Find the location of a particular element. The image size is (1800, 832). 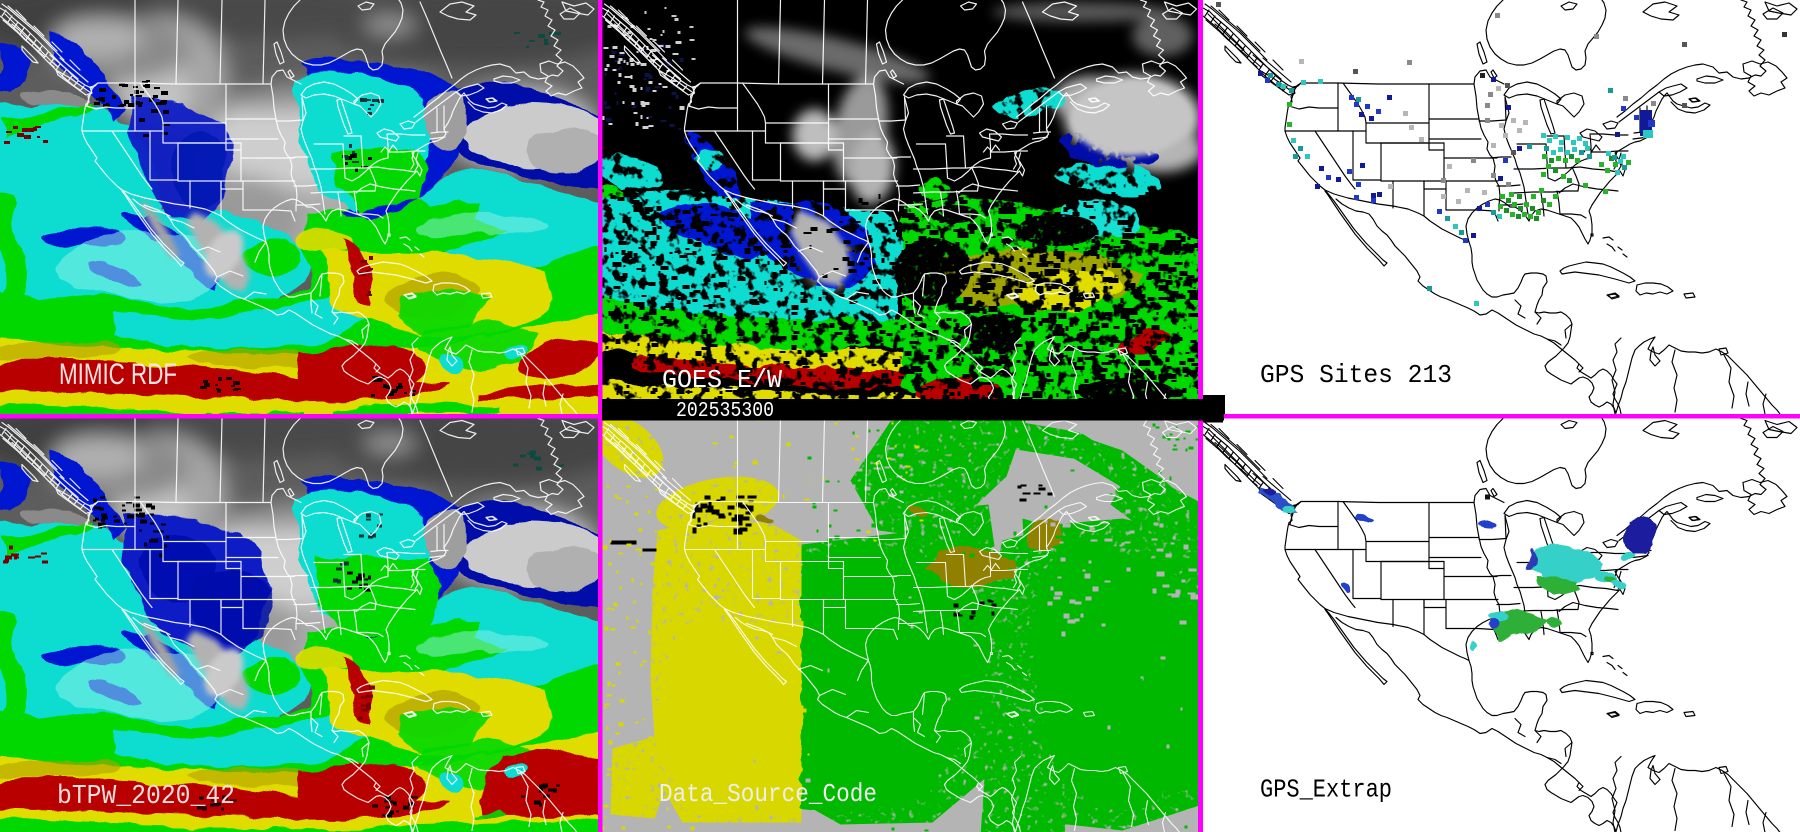

svg-text: GOES_E/W is located at coordinates (722, 380).